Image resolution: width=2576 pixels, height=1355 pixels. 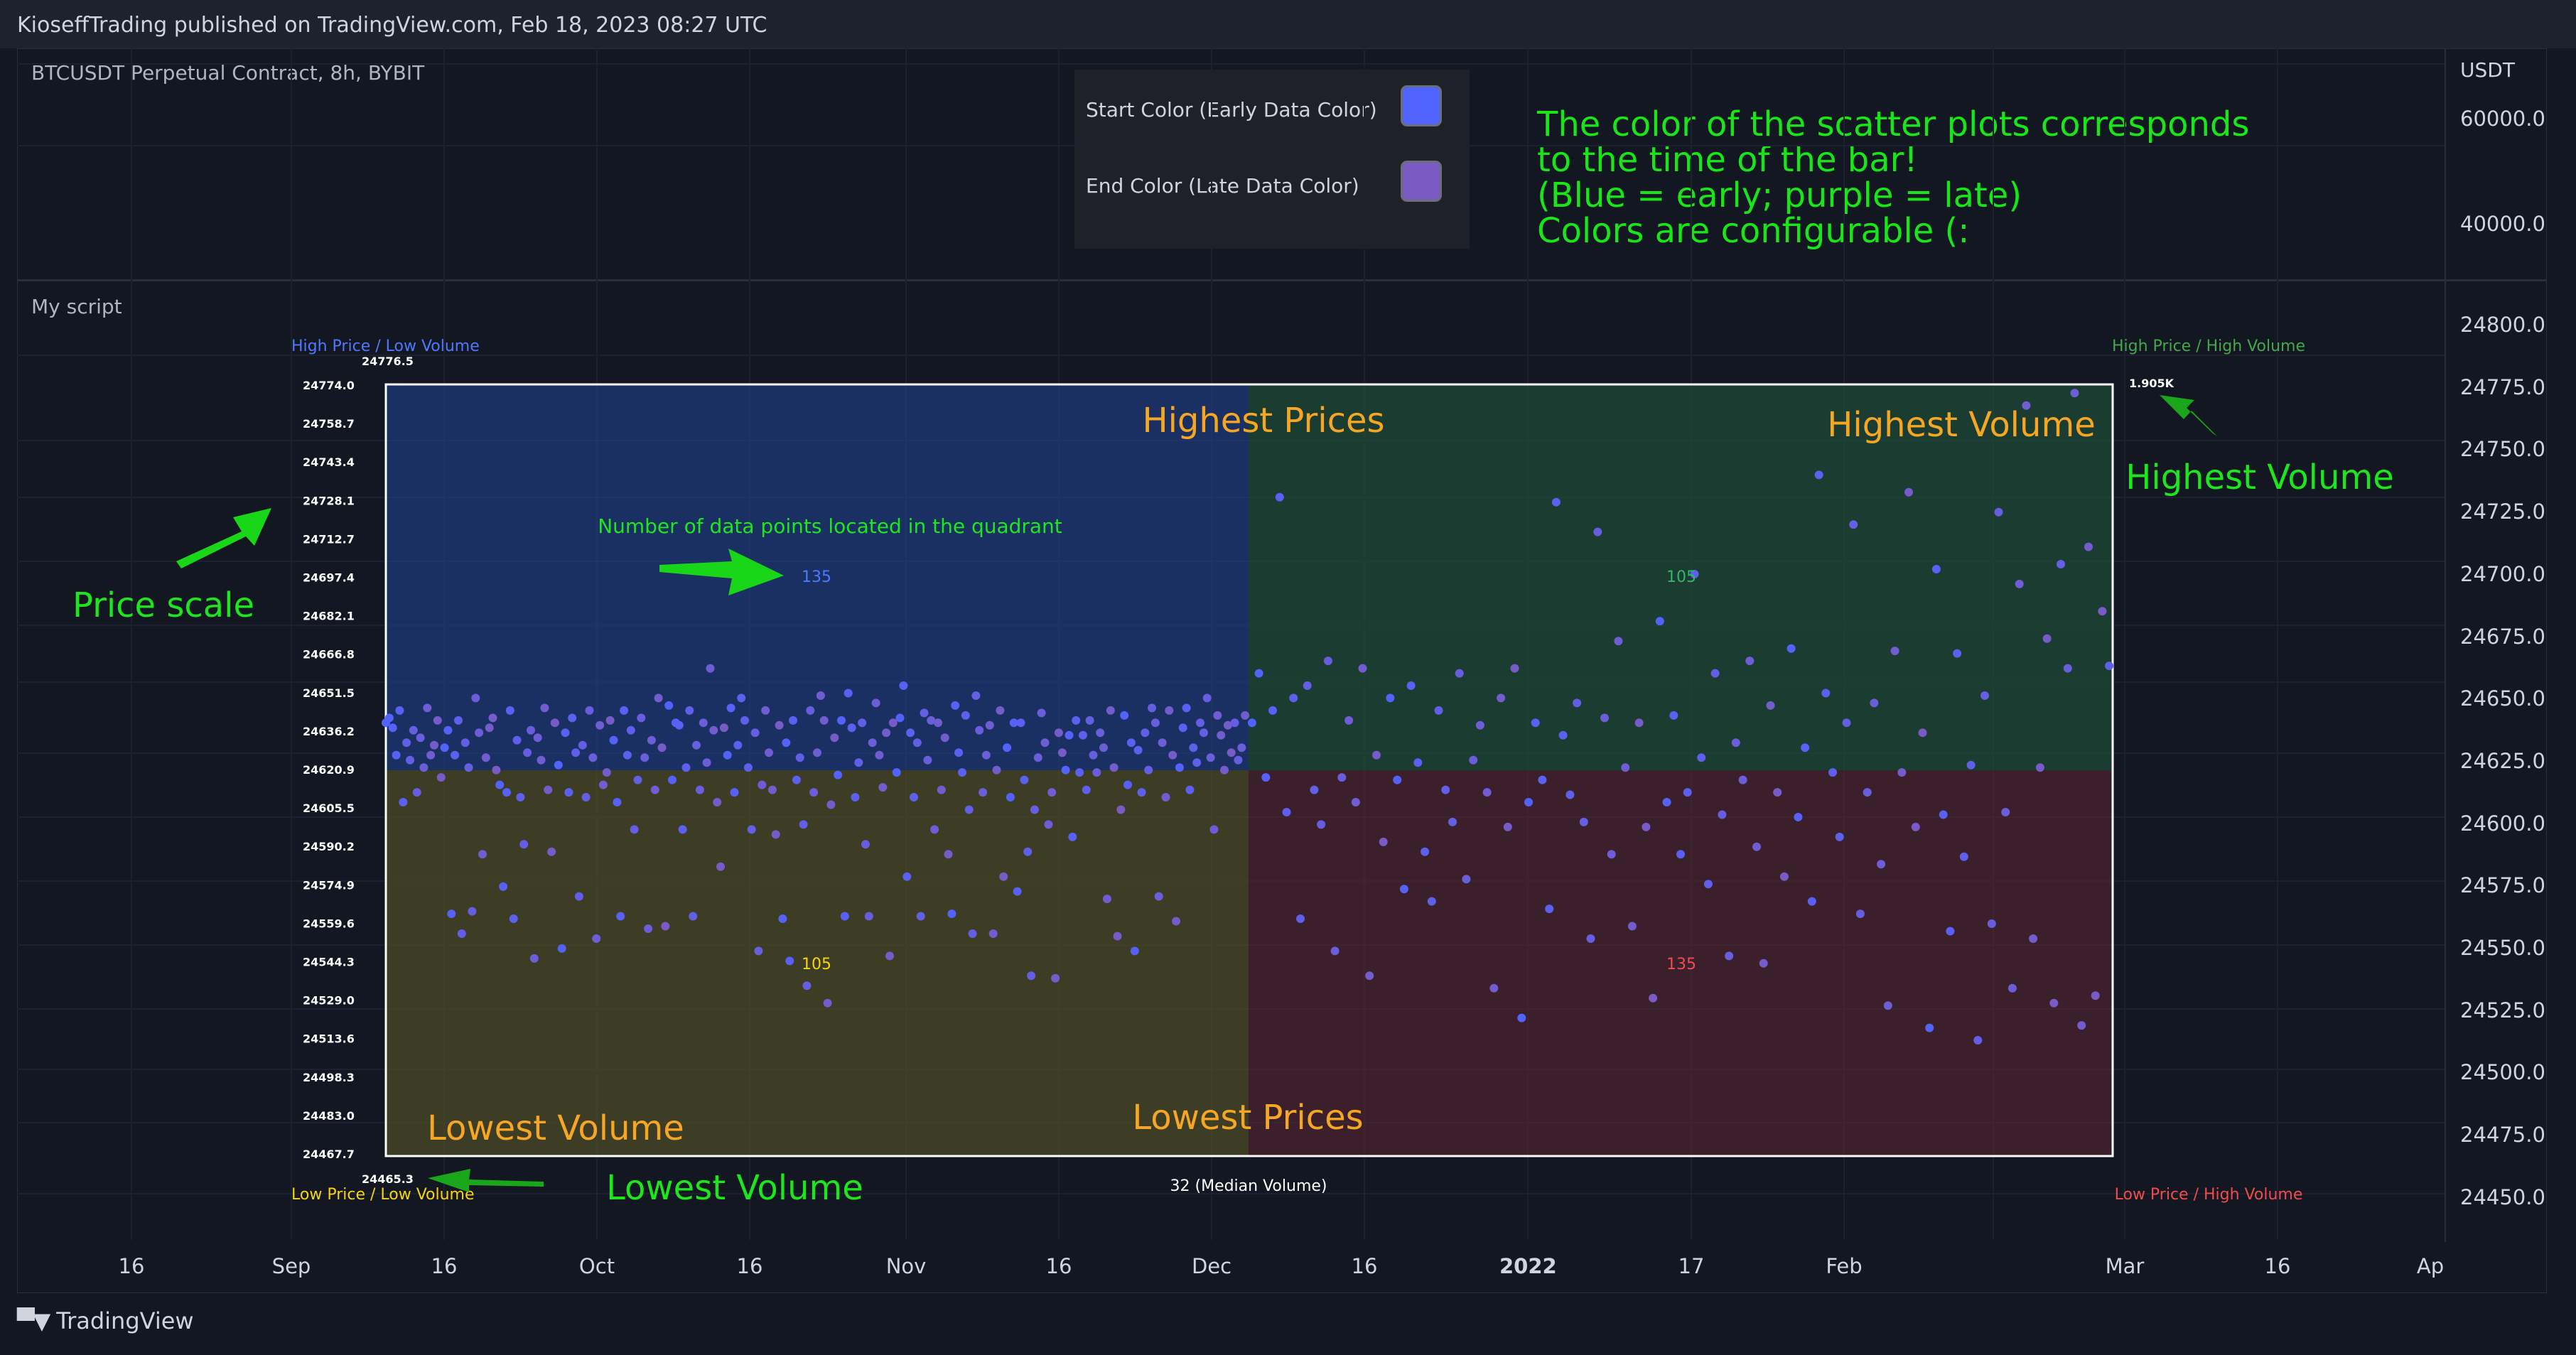 I want to click on arrow-quadrant-count-icon, so click(x=721, y=572).